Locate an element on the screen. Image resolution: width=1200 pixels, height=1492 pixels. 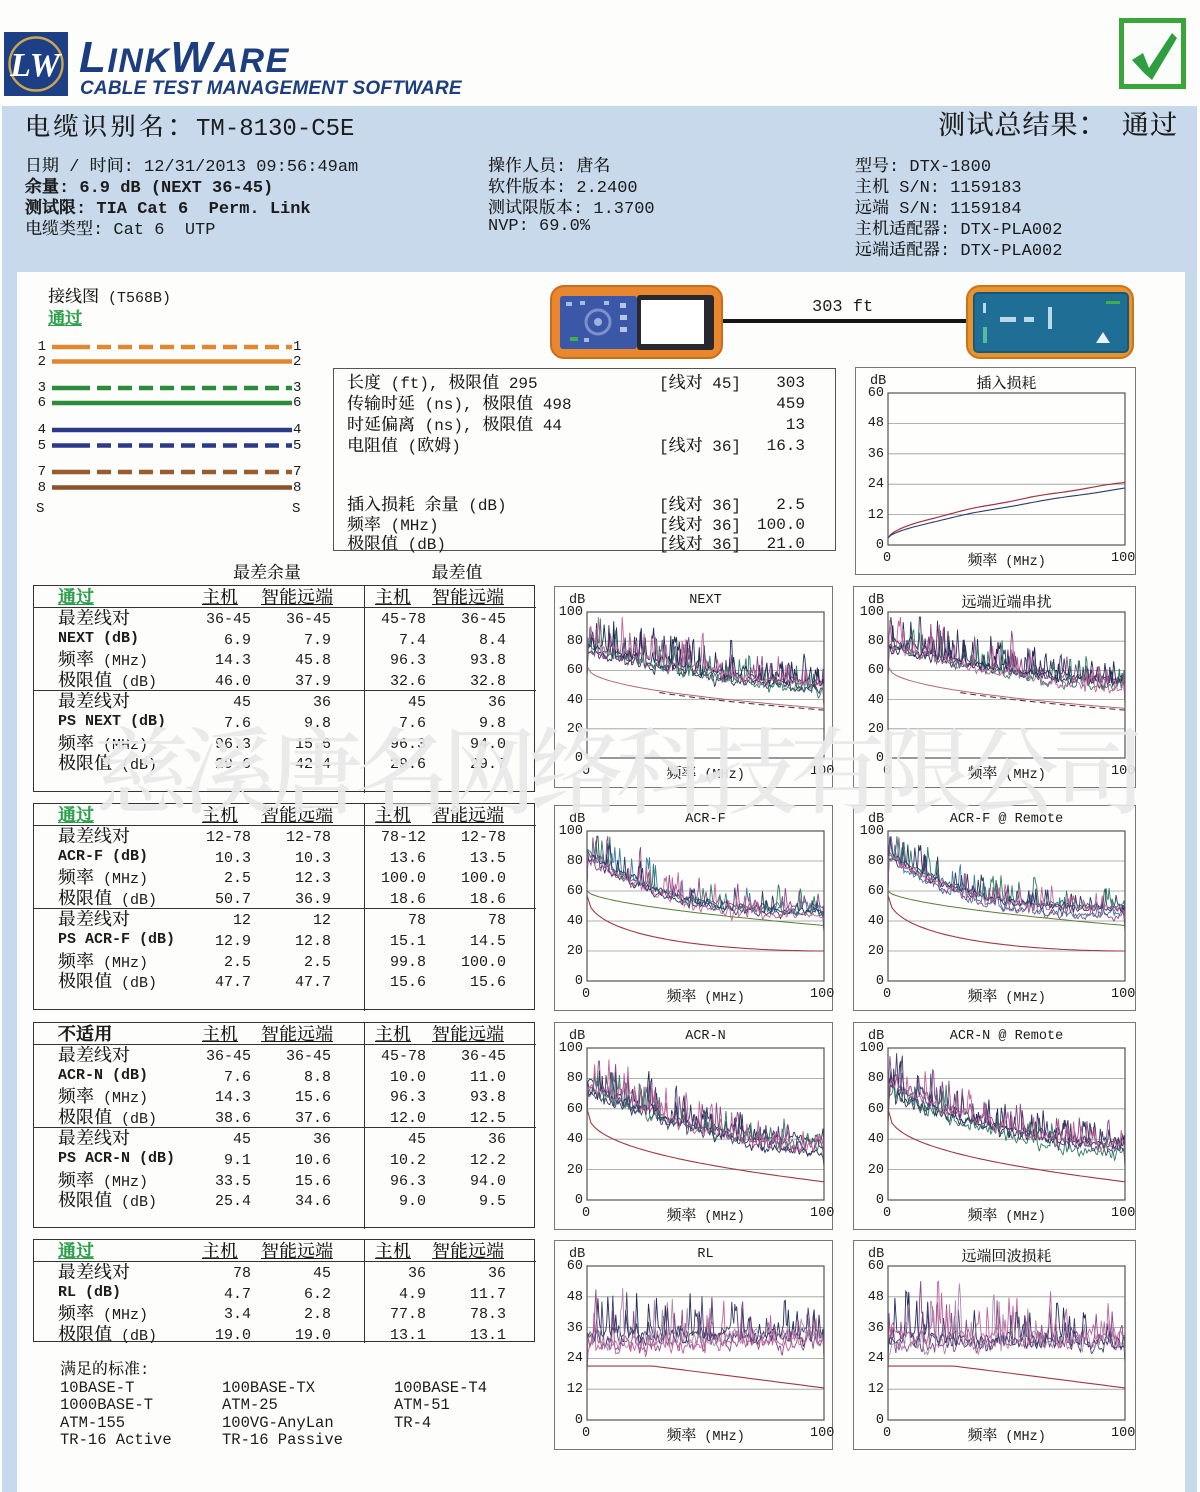
svg-text: LW is located at coordinates (36, 65).